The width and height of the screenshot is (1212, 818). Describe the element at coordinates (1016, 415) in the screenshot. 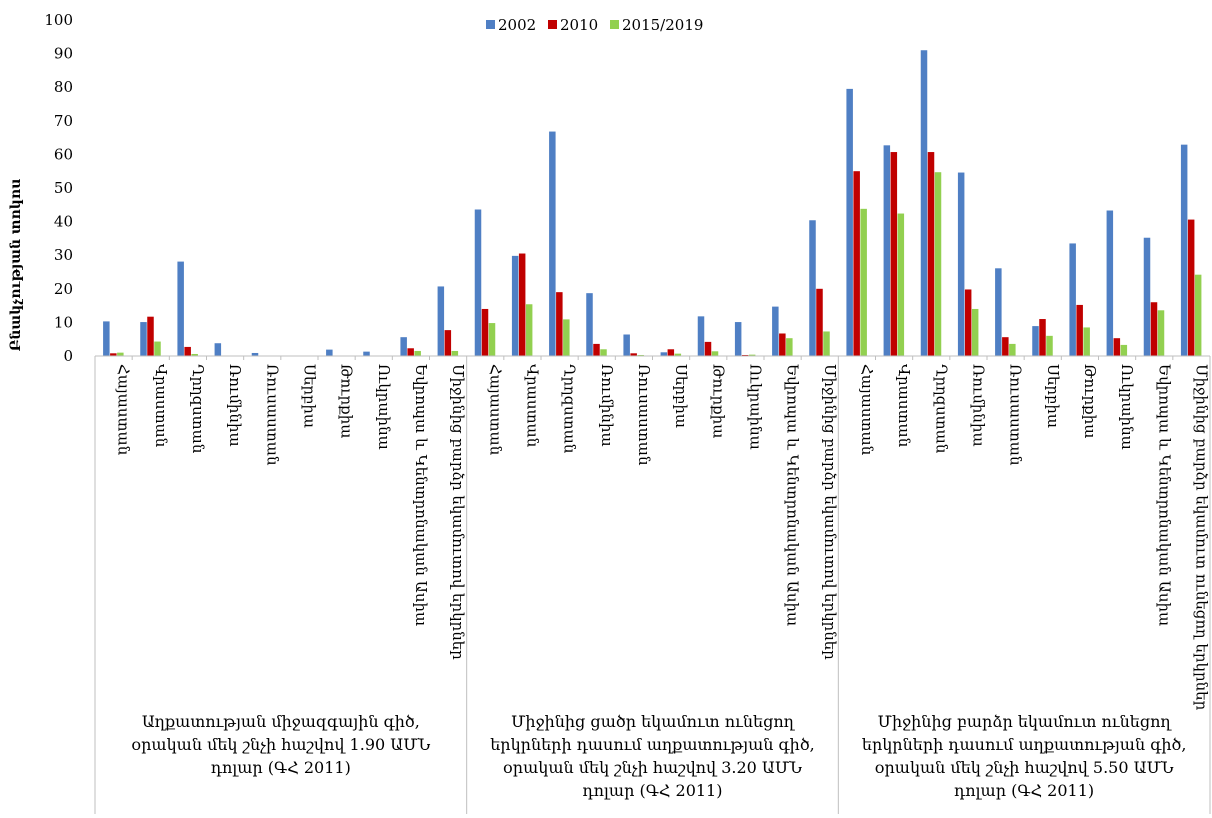

I see `x-tick-label: Ռուսաստան` at that location.